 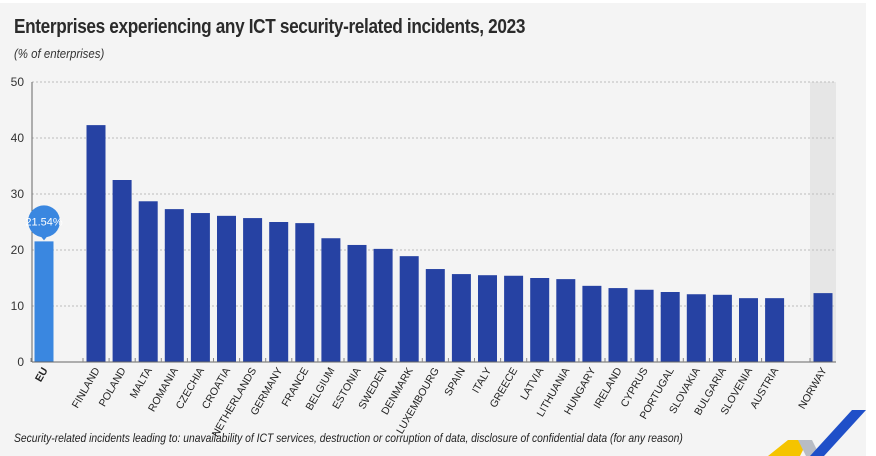 I want to click on bar-poland, so click(x=122, y=271).